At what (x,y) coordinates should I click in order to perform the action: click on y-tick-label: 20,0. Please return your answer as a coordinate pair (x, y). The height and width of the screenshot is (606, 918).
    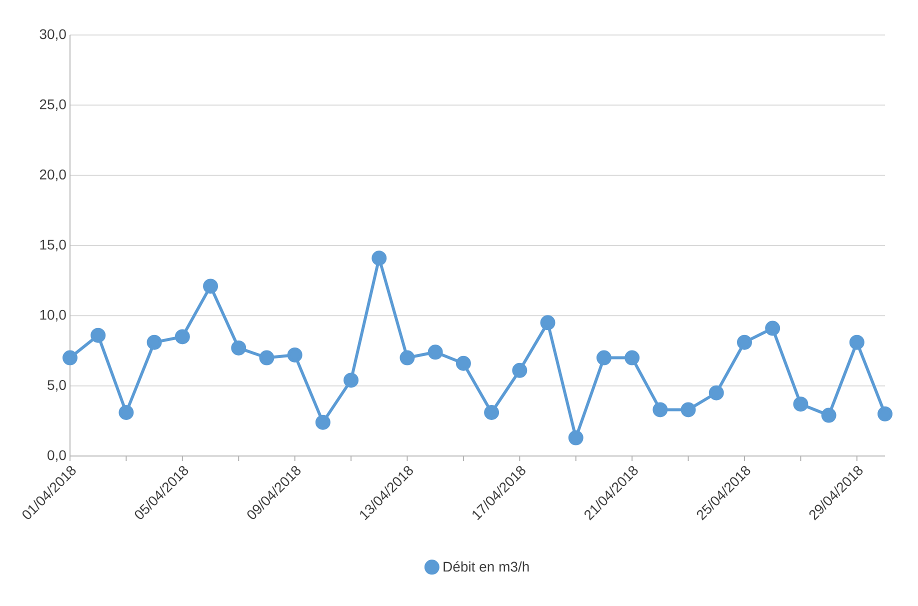
    Looking at the image, I should click on (53, 176).